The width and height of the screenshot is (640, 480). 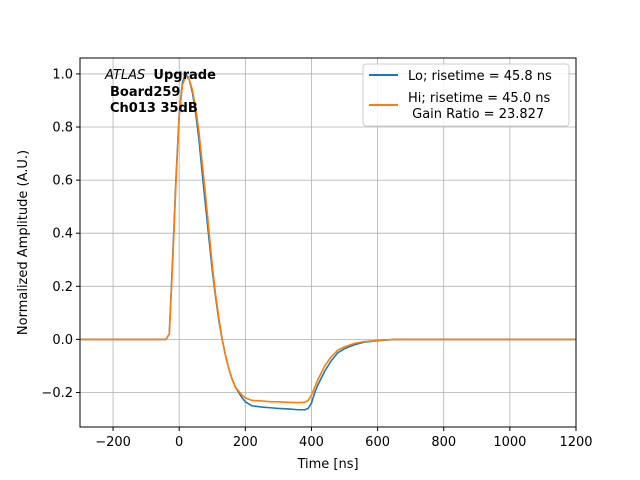 I want to click on y-tick-label: 0.0, so click(x=62, y=340).